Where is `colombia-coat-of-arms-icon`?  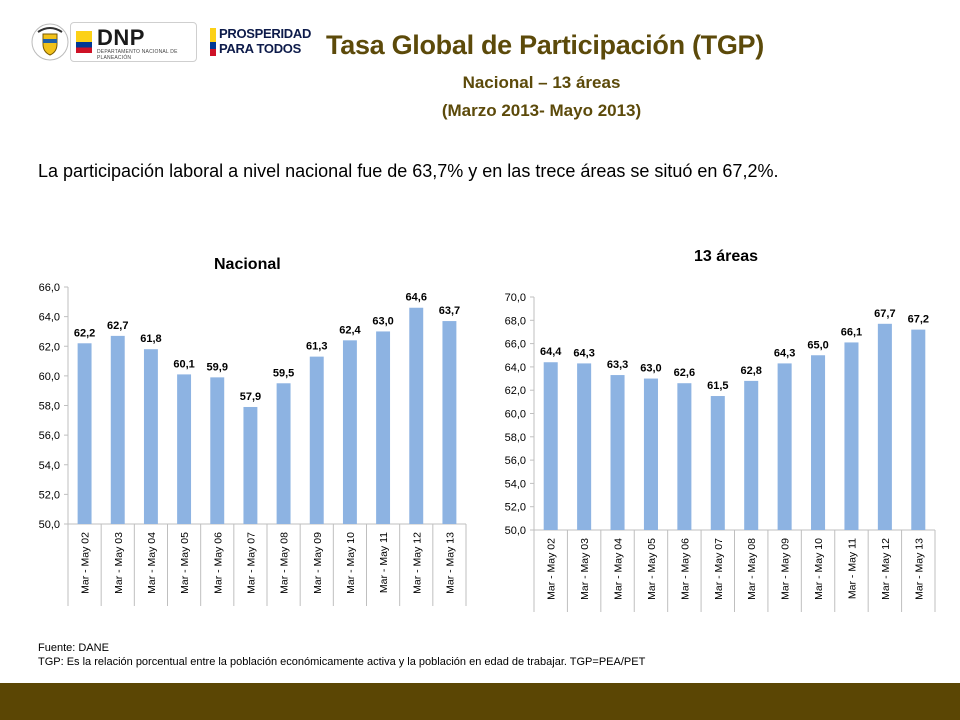 colombia-coat-of-arms-icon is located at coordinates (50, 42).